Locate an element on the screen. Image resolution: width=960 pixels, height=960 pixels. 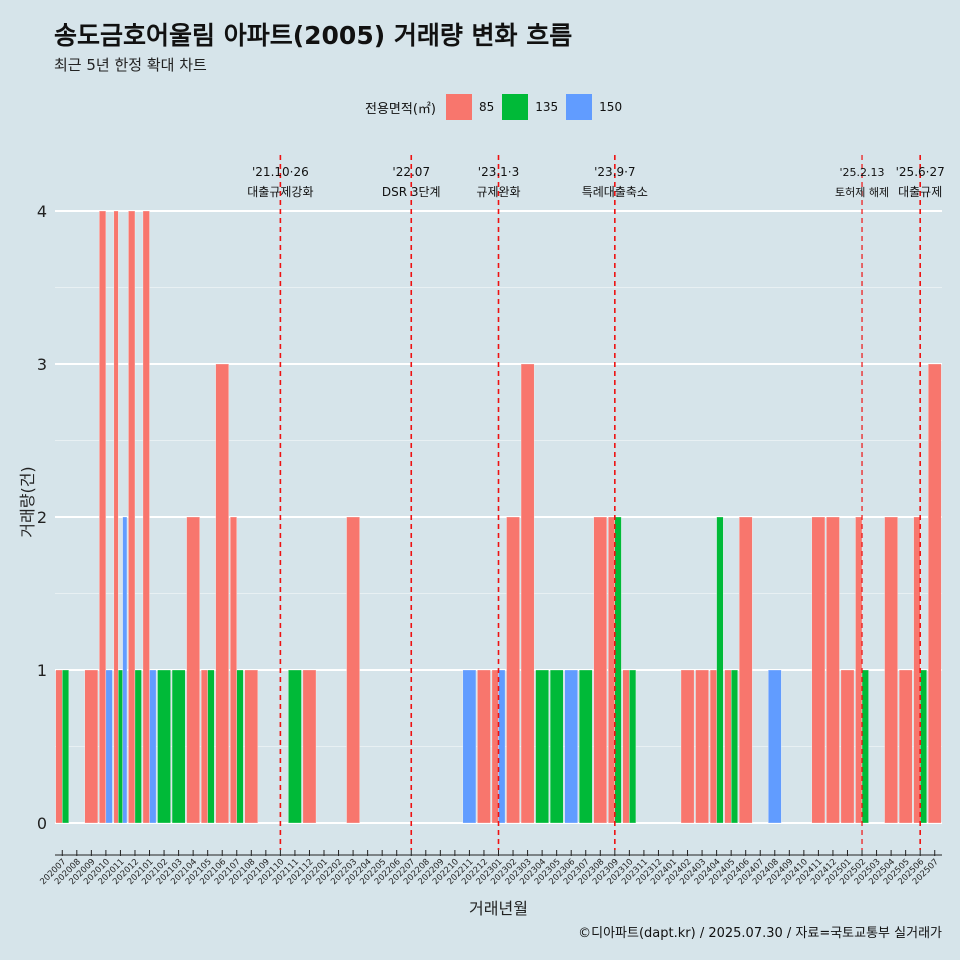
y-tick-label: 1 is located at coordinates (42, 670).